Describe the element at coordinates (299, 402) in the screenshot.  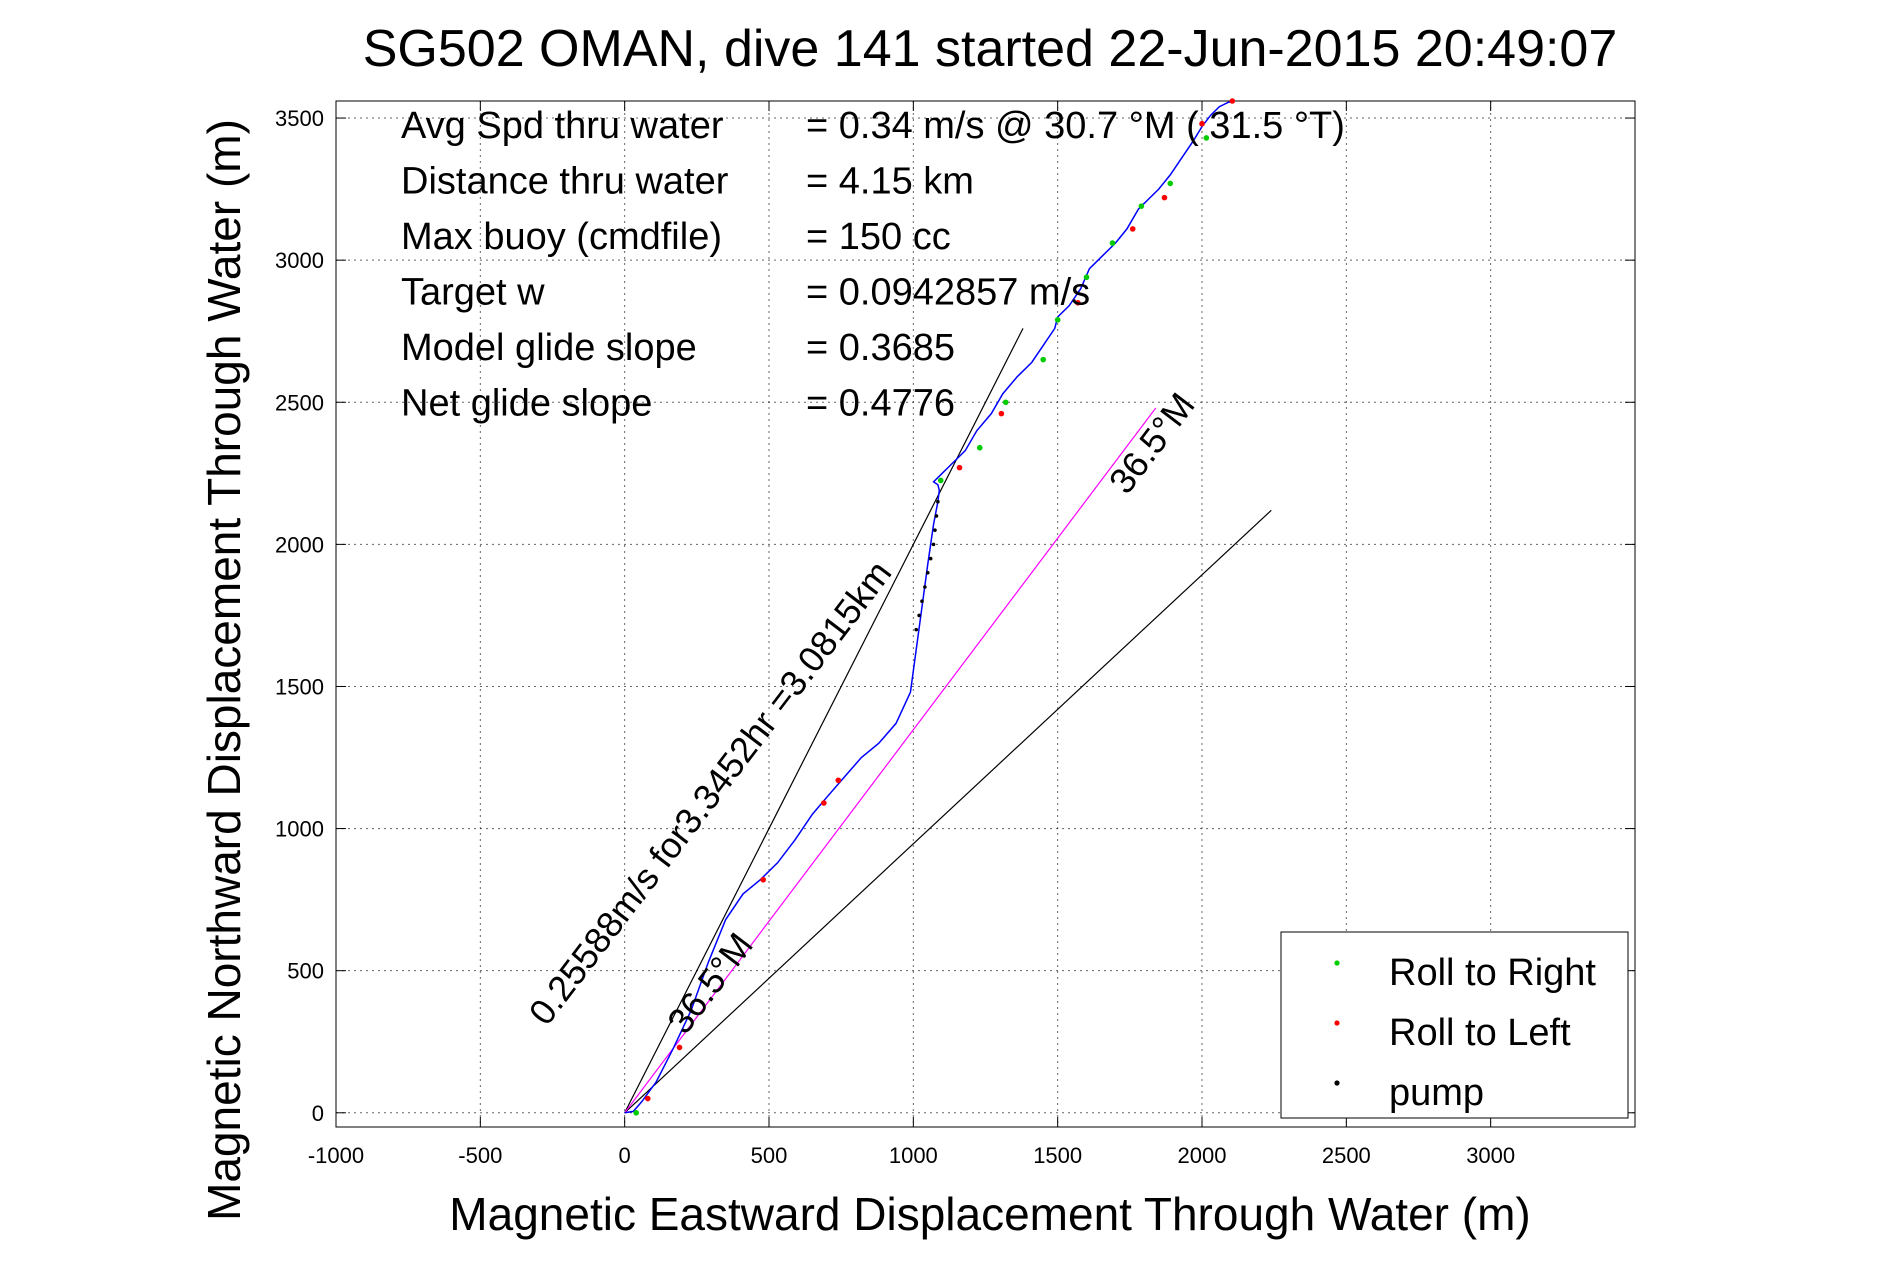
I see `y-tick-label: 2500` at that location.